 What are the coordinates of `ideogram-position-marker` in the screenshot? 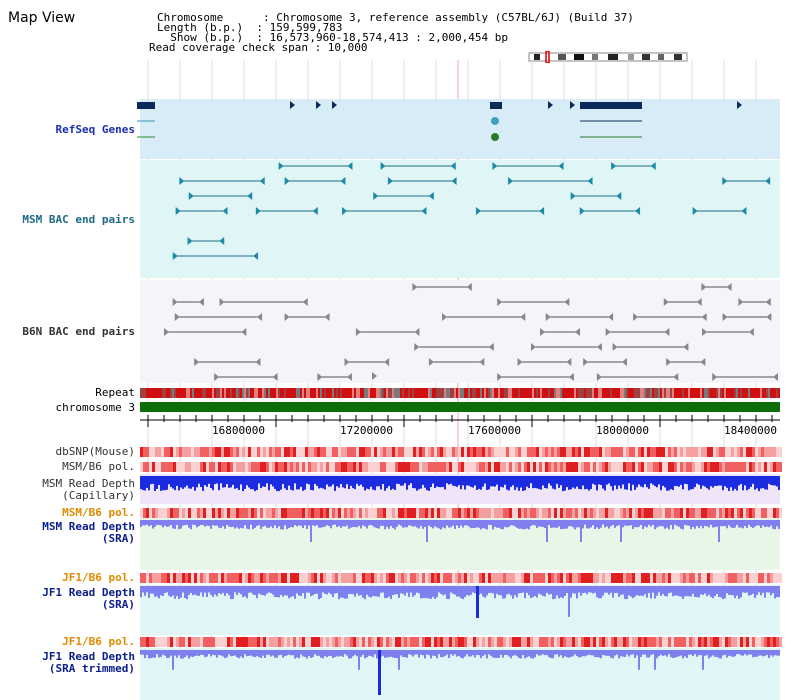 It's located at (547, 57).